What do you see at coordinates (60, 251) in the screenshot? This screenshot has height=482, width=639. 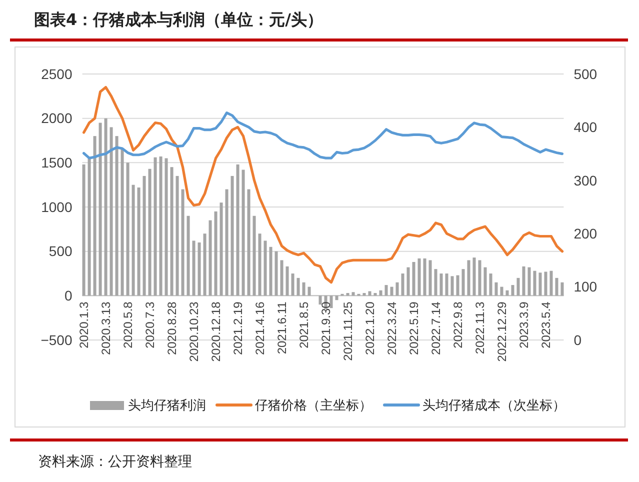 I see `y-tick-label: 500` at bounding box center [60, 251].